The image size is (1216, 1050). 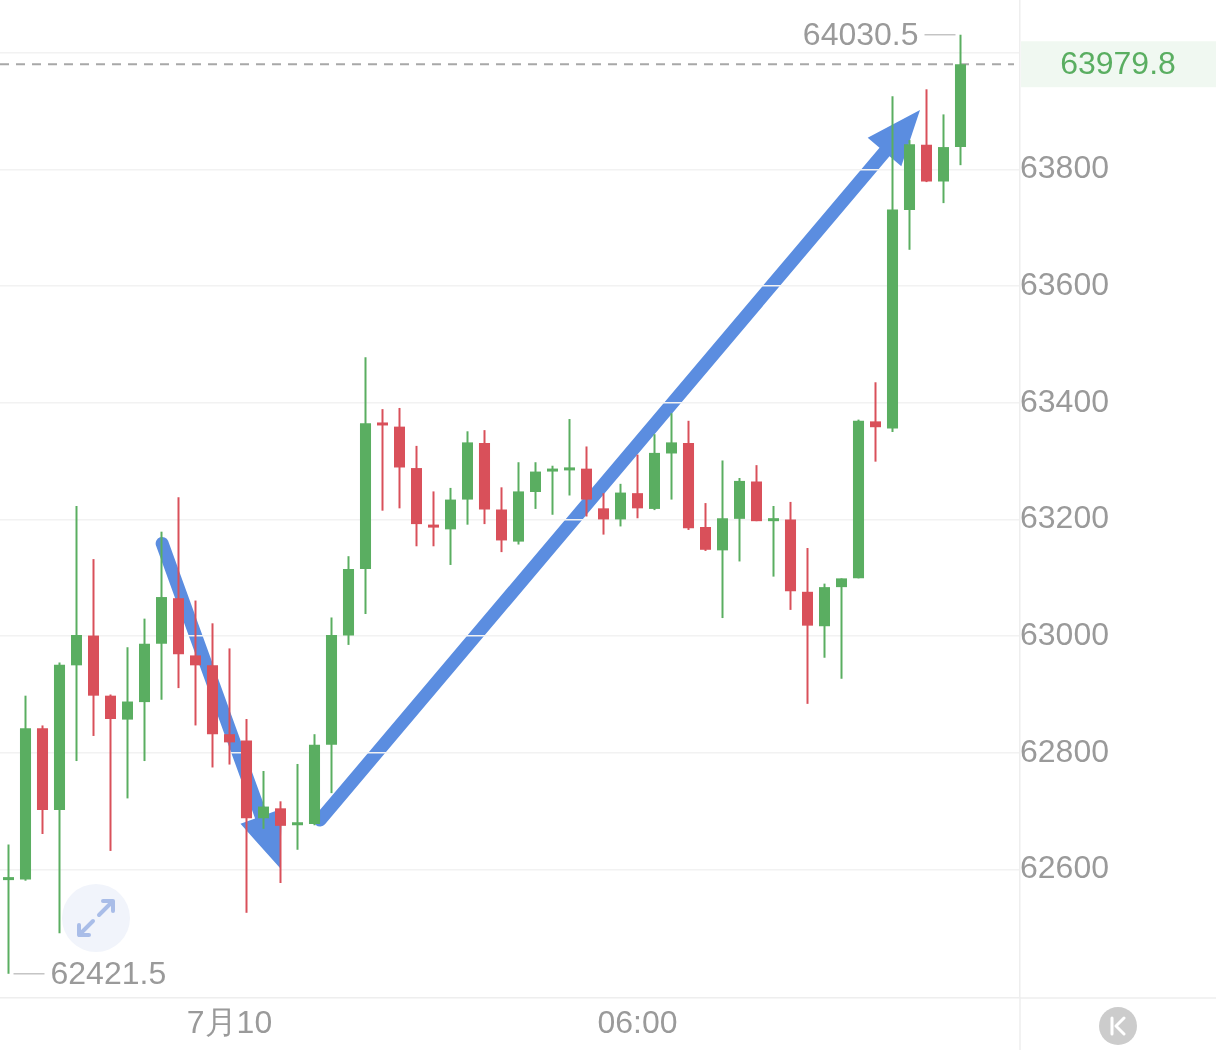 I want to click on annotation: 64030.5, so click(x=860, y=33).